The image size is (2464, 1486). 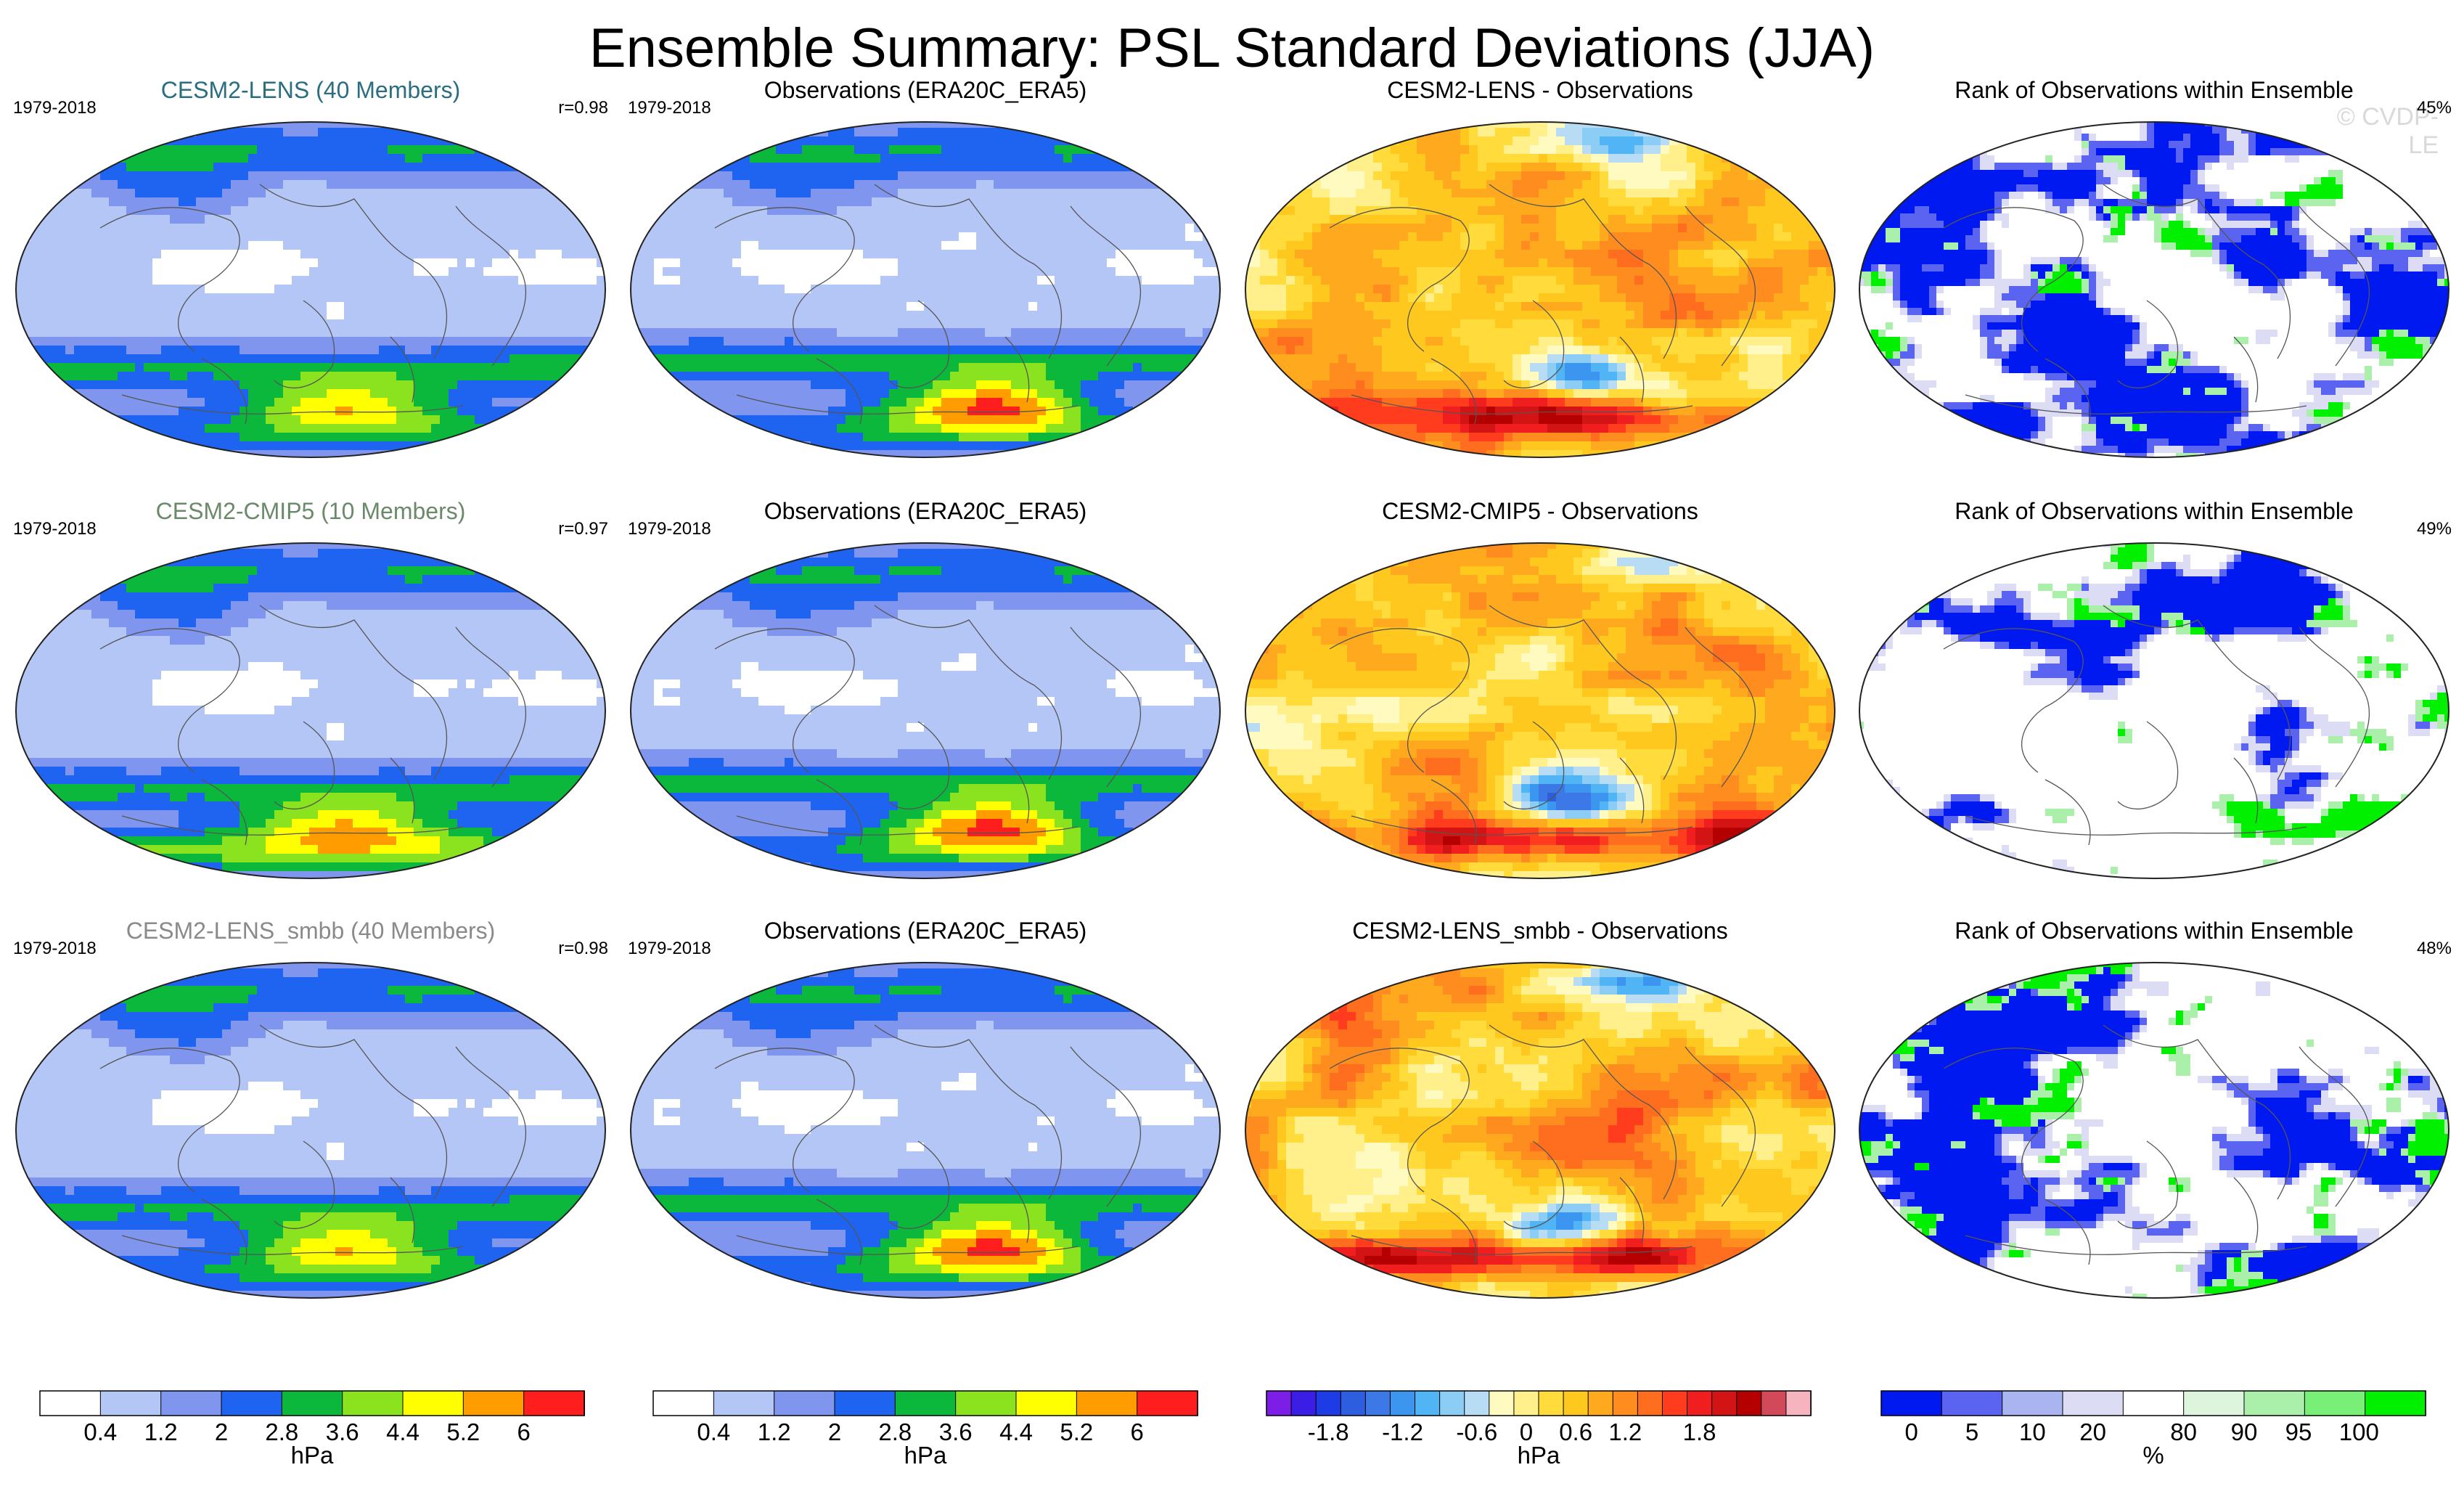 What do you see at coordinates (2401, 949) in the screenshot?
I see `rank-percentage: 48%` at bounding box center [2401, 949].